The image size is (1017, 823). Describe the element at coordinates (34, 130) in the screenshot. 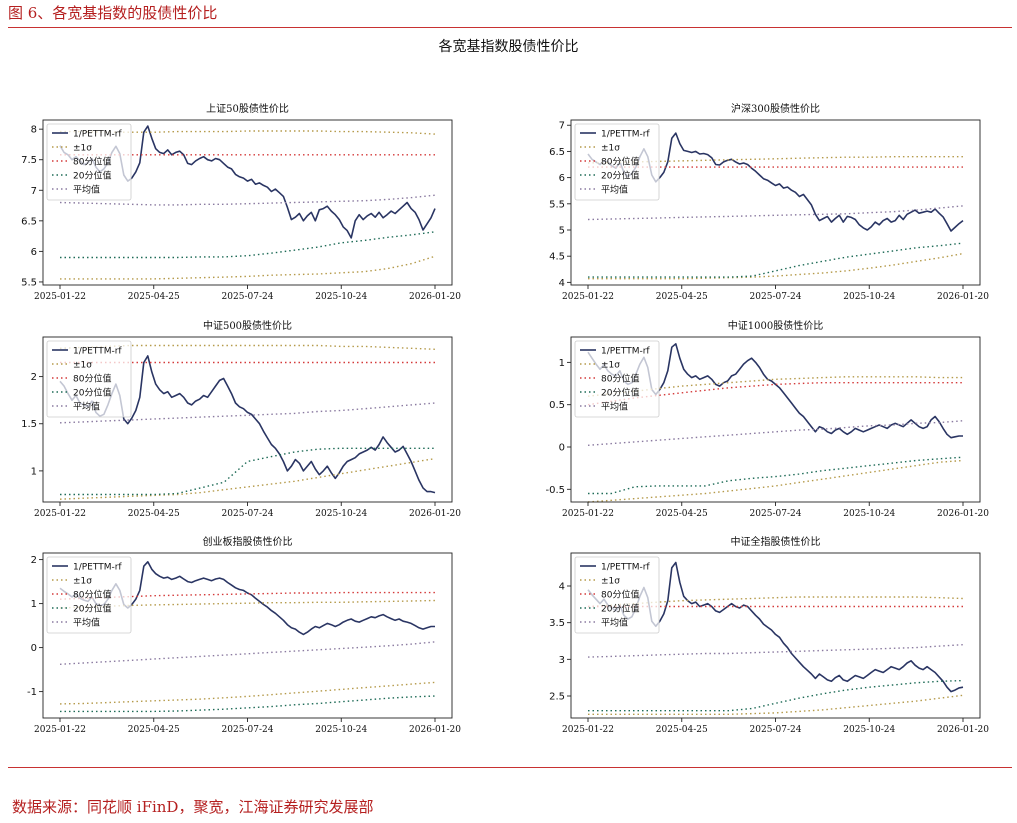

I see `y-tick-label: 8` at that location.